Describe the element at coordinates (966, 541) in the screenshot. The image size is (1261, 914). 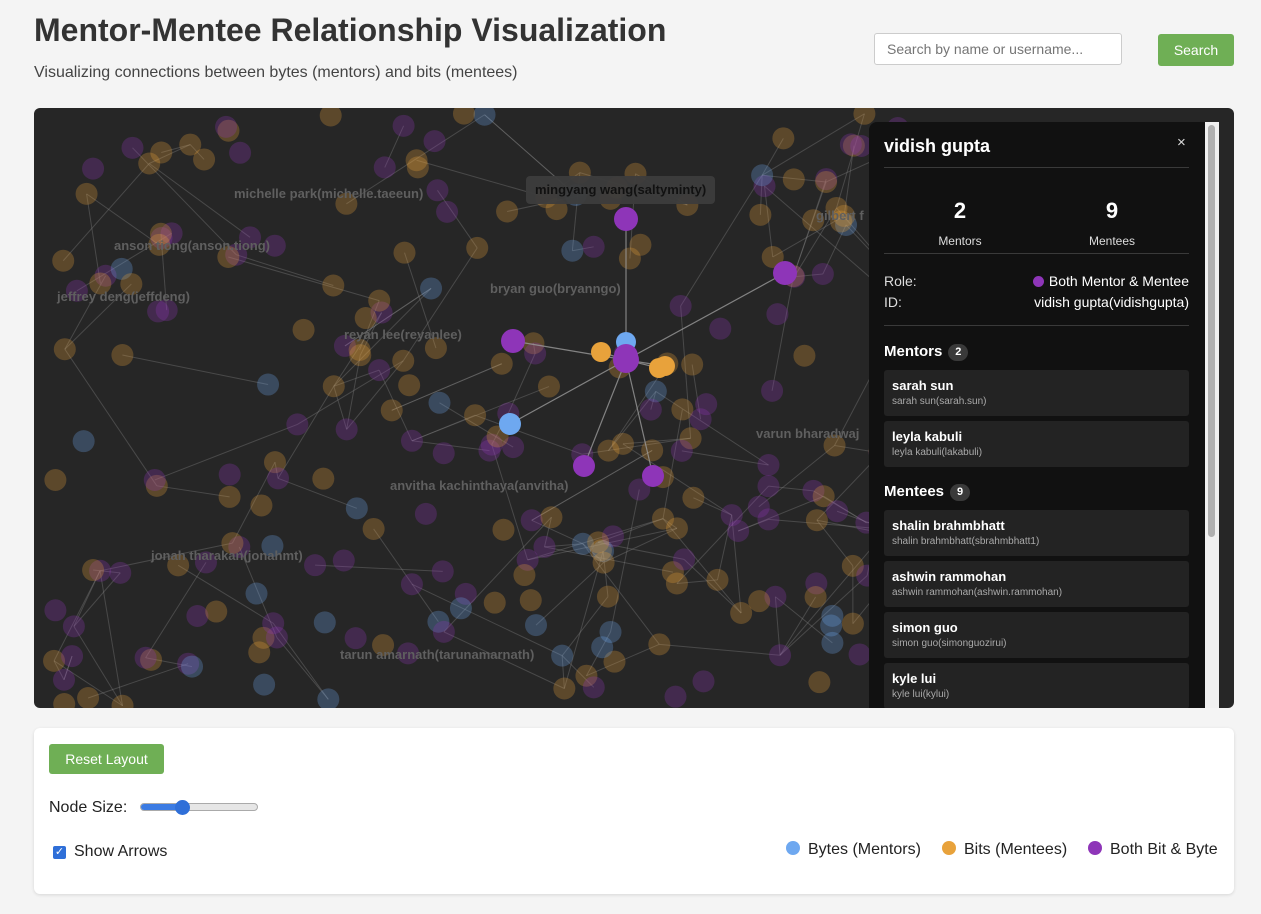
I see `mentee-username: shalin brahmbhatt(sbrahmbhatt1)` at that location.